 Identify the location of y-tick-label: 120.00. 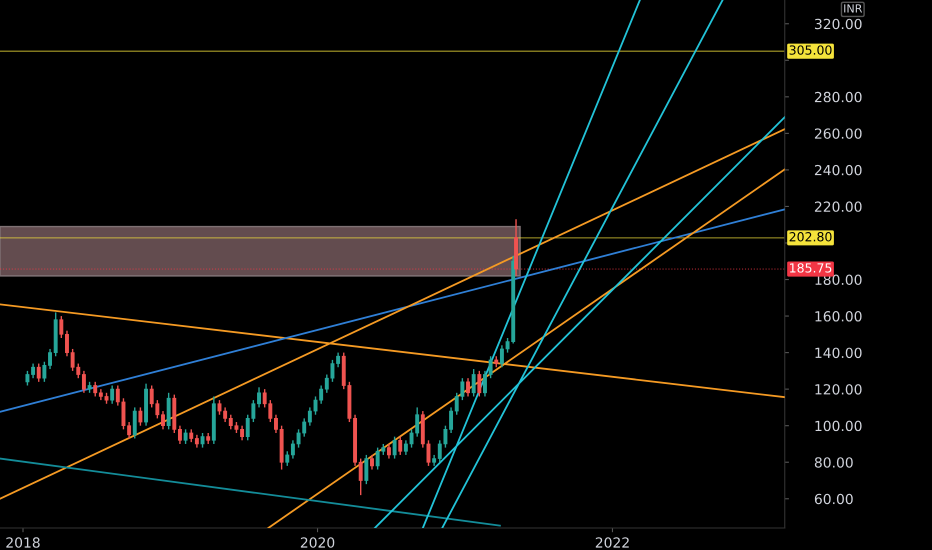
(838, 389).